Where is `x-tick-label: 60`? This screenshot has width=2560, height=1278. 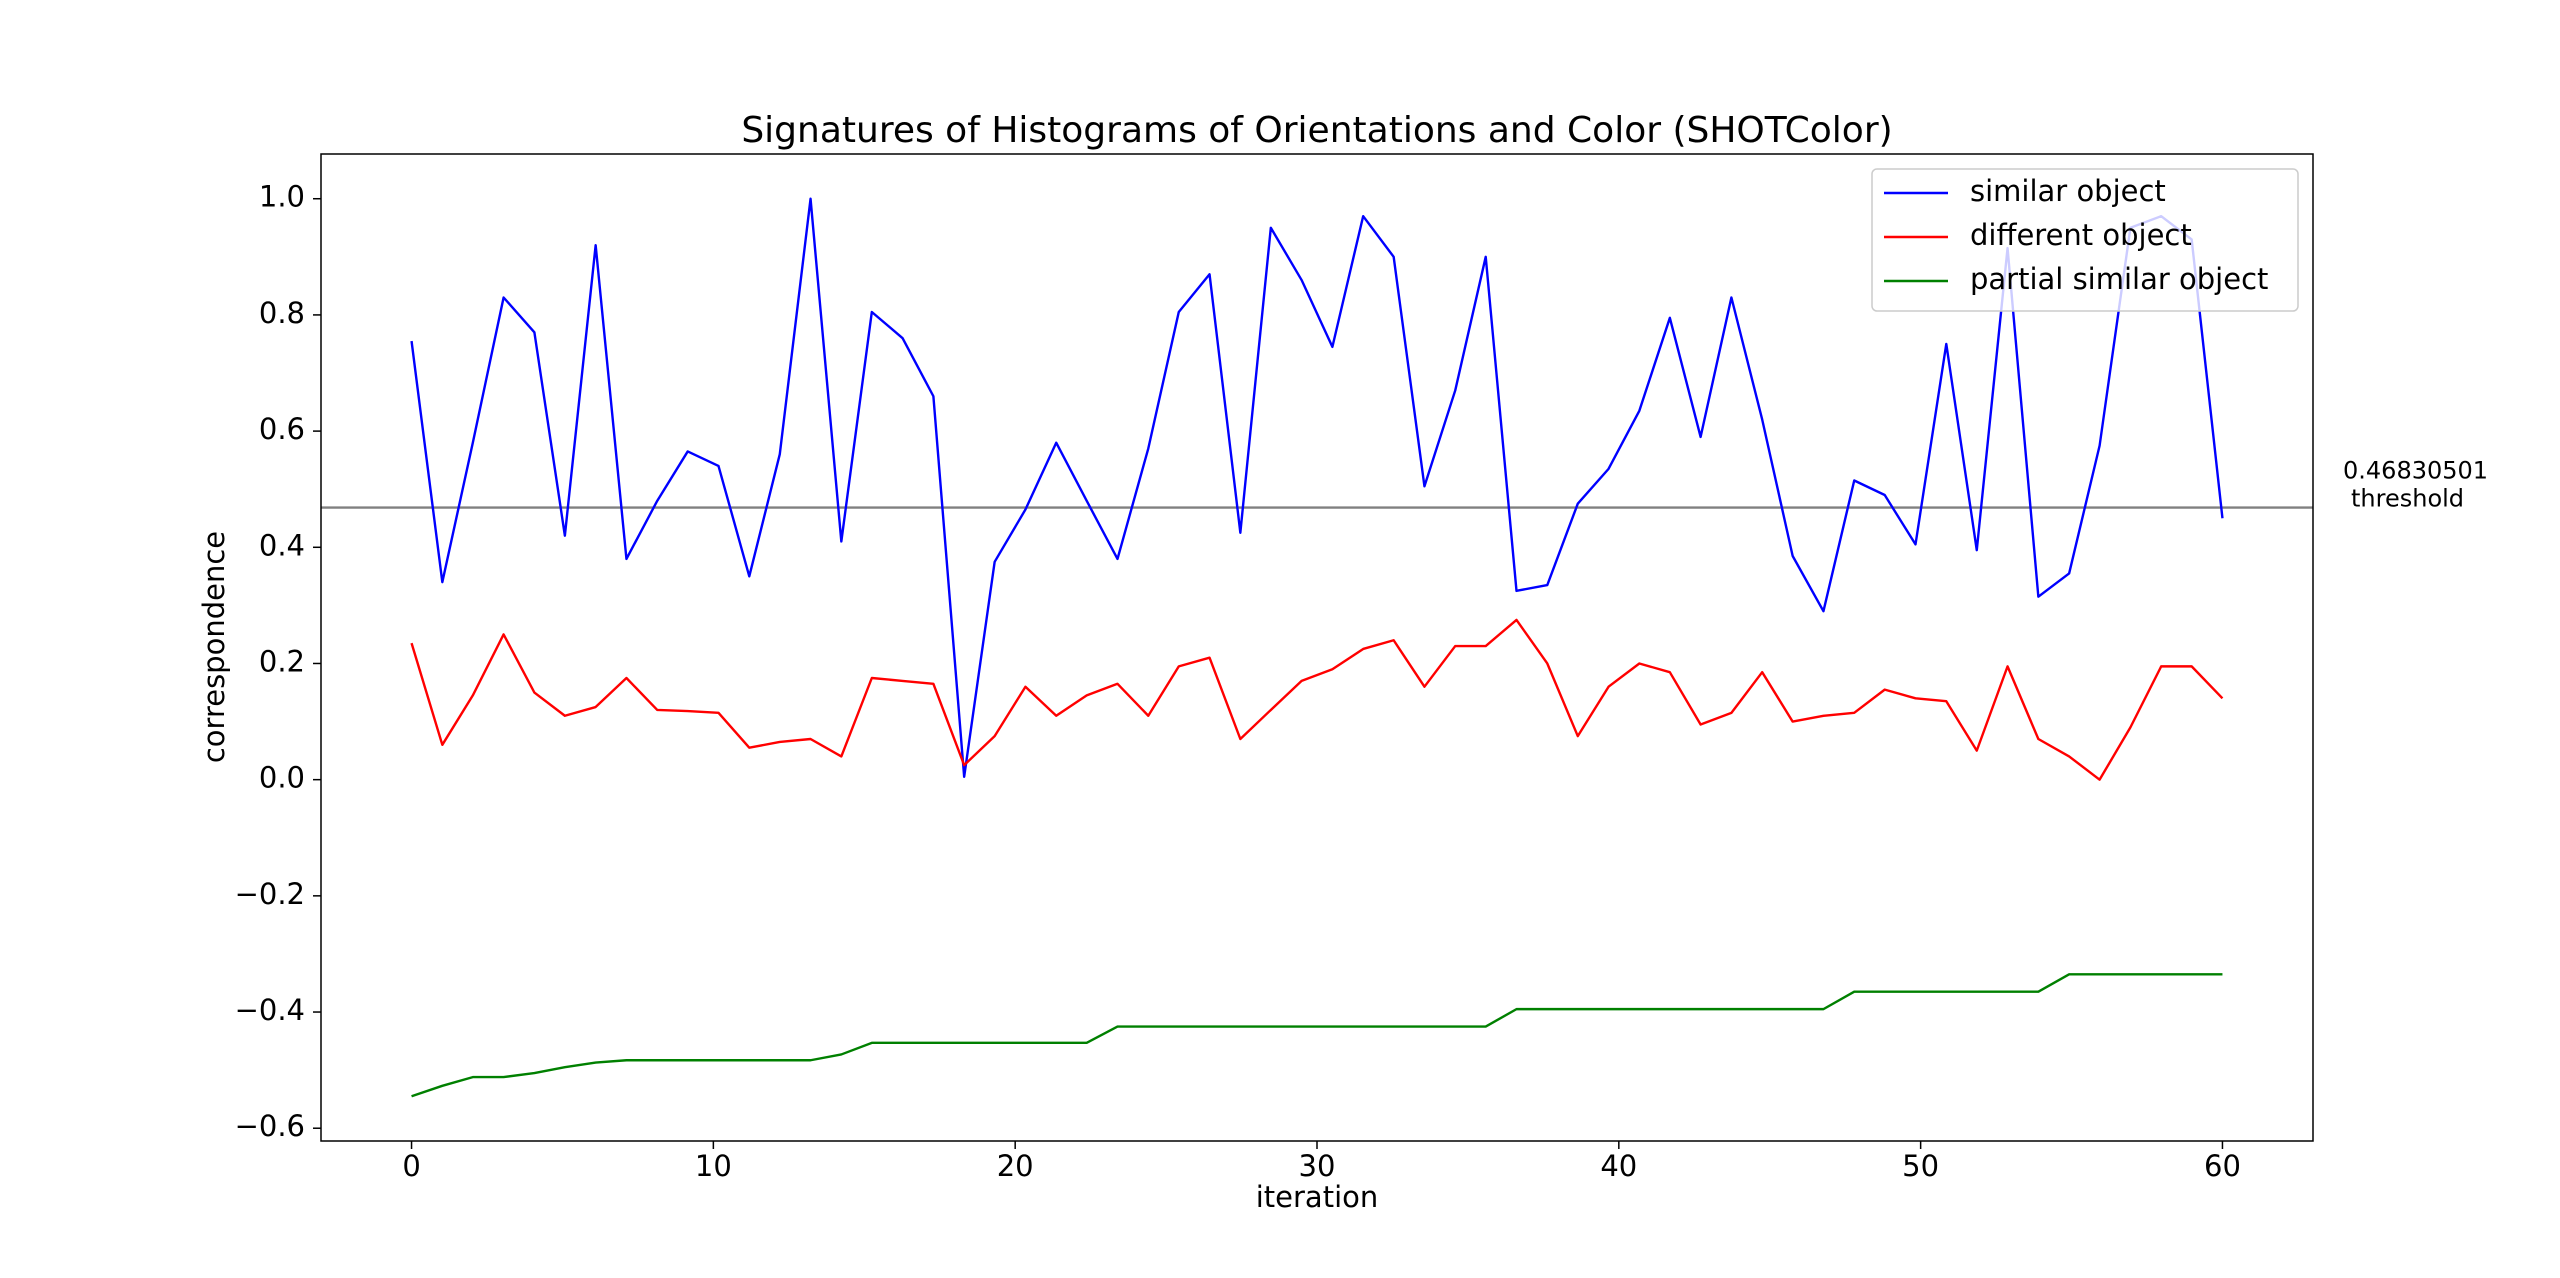 x-tick-label: 60 is located at coordinates (2222, 1166).